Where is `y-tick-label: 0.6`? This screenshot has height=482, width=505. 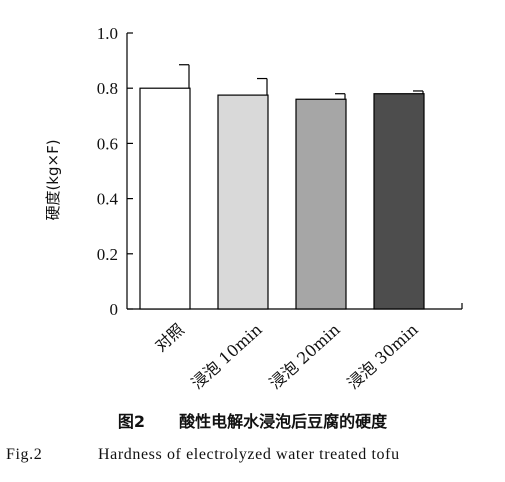
y-tick-label: 0.6 is located at coordinates (107, 143).